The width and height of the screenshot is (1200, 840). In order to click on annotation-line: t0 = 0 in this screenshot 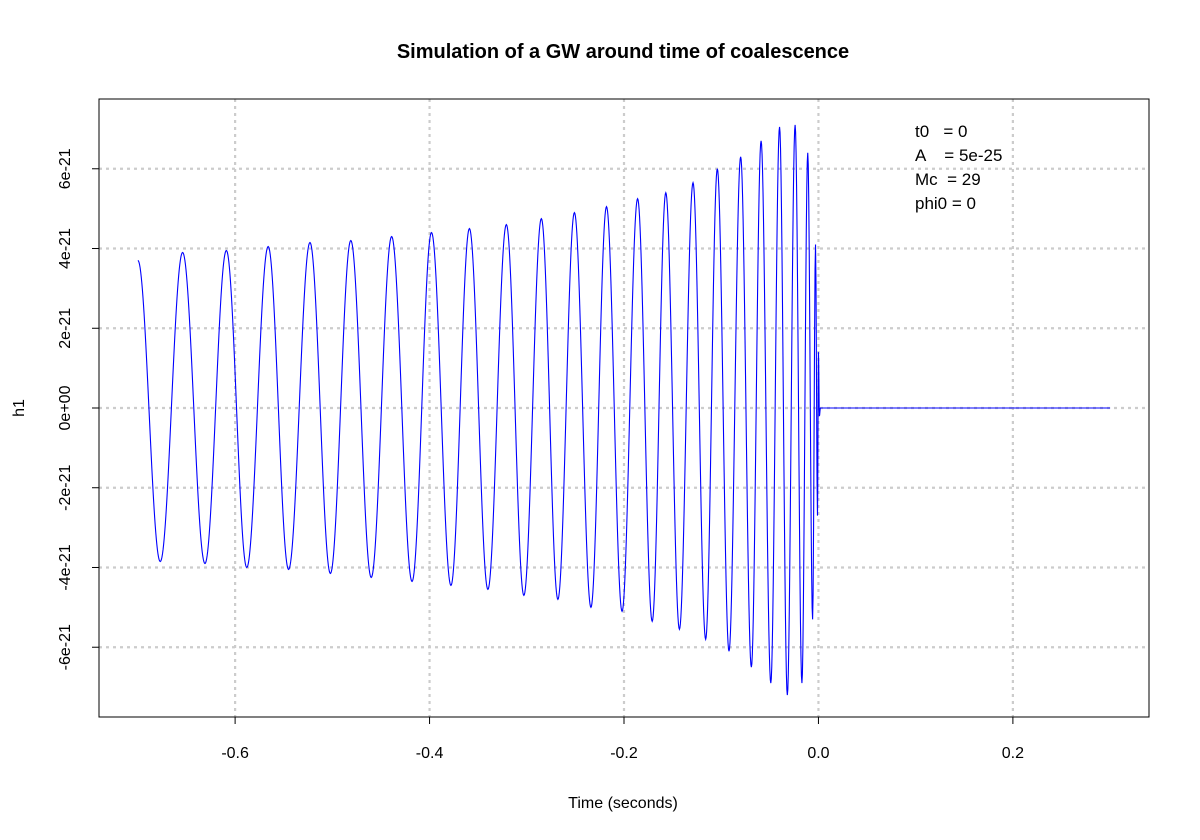, I will do `click(941, 131)`.